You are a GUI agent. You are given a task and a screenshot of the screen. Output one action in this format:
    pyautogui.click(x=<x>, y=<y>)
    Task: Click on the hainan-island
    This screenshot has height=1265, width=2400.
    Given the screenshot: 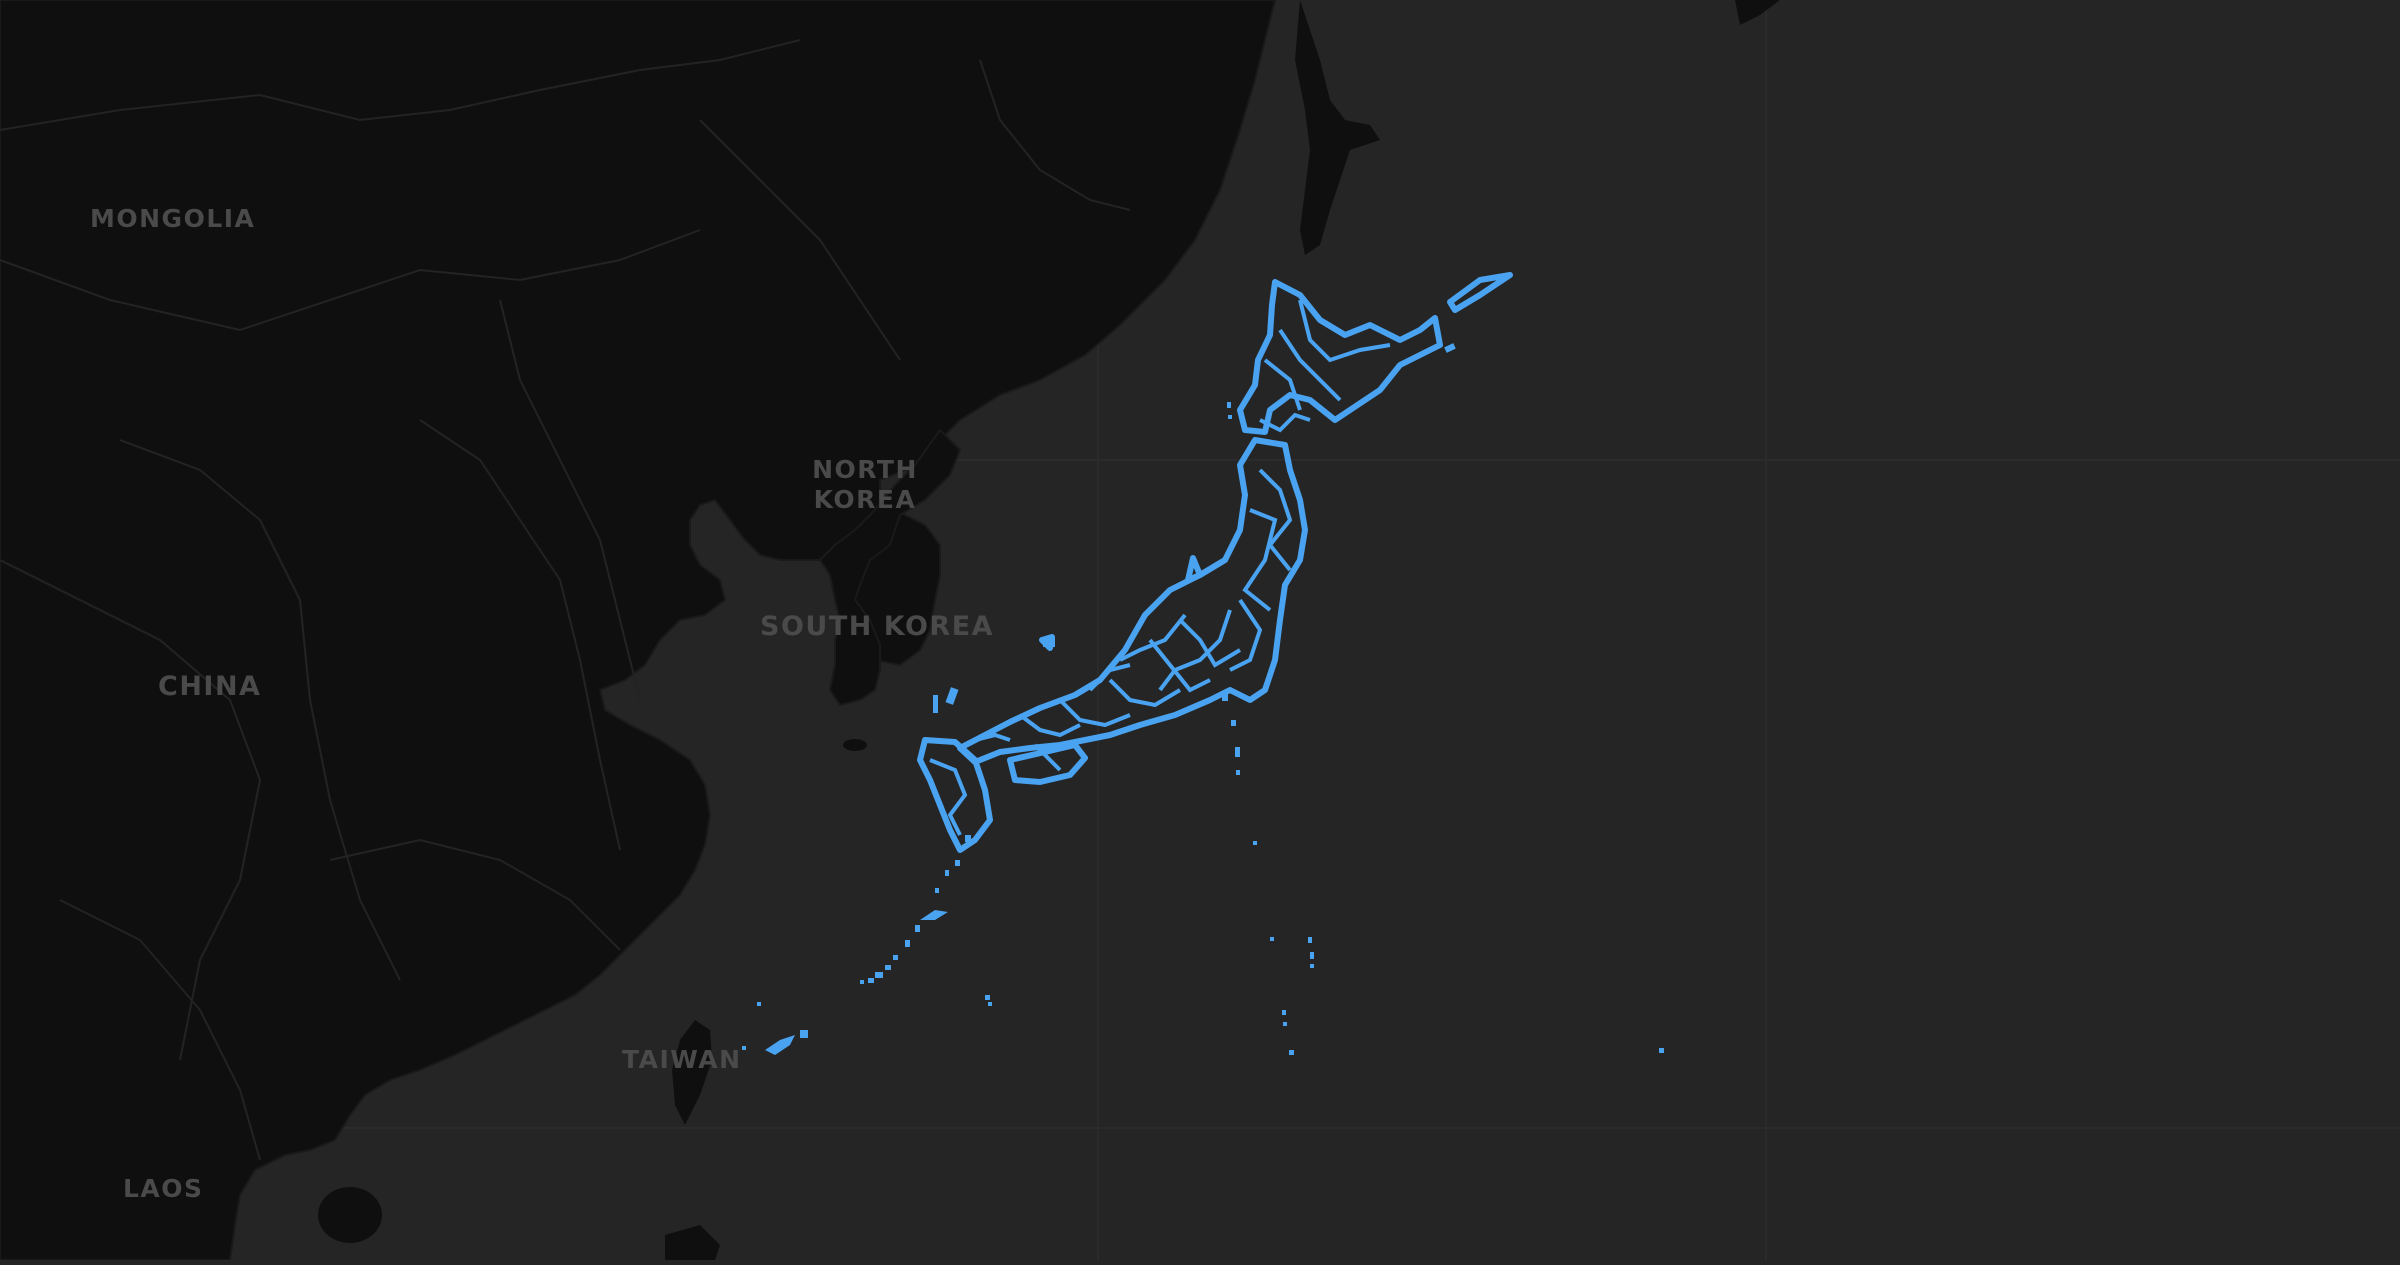 What is the action you would take?
    pyautogui.click(x=350, y=1215)
    